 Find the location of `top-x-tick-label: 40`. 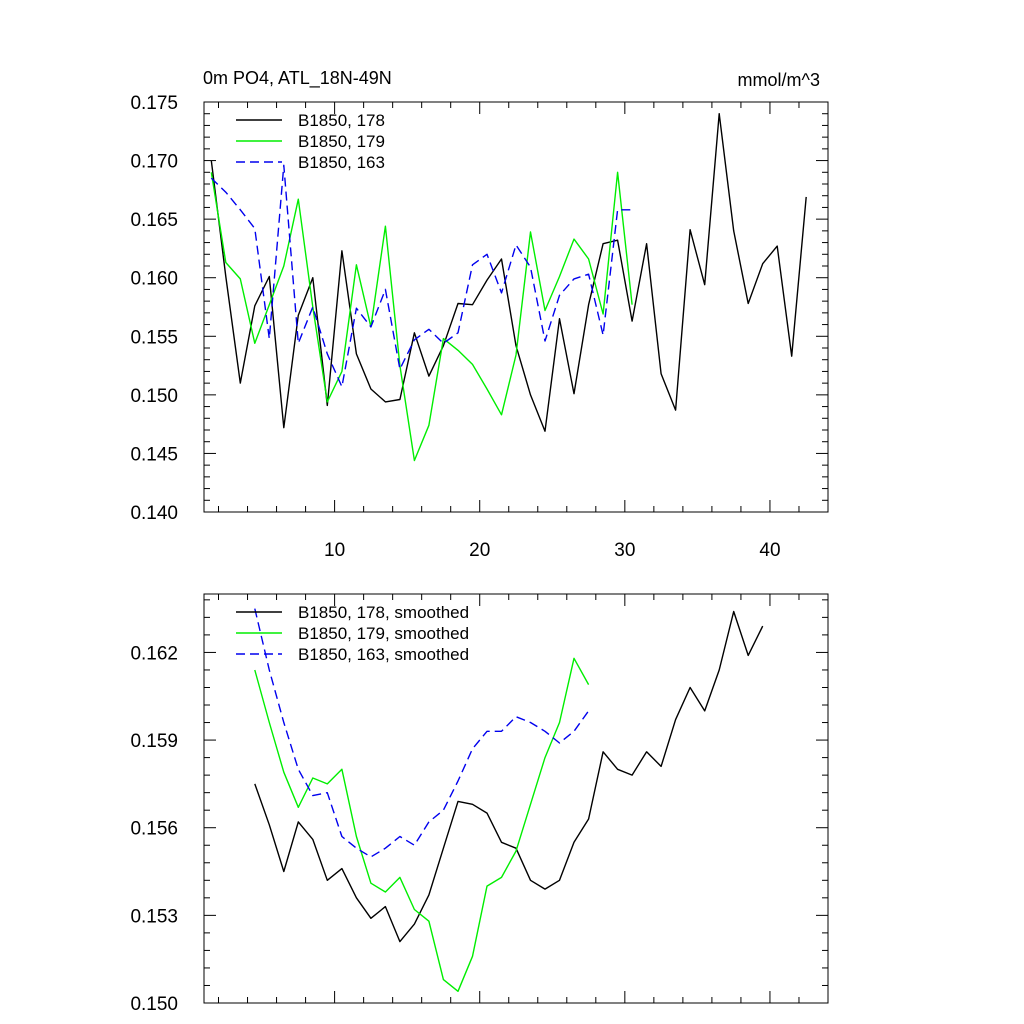

top-x-tick-label: 40 is located at coordinates (769, 550).